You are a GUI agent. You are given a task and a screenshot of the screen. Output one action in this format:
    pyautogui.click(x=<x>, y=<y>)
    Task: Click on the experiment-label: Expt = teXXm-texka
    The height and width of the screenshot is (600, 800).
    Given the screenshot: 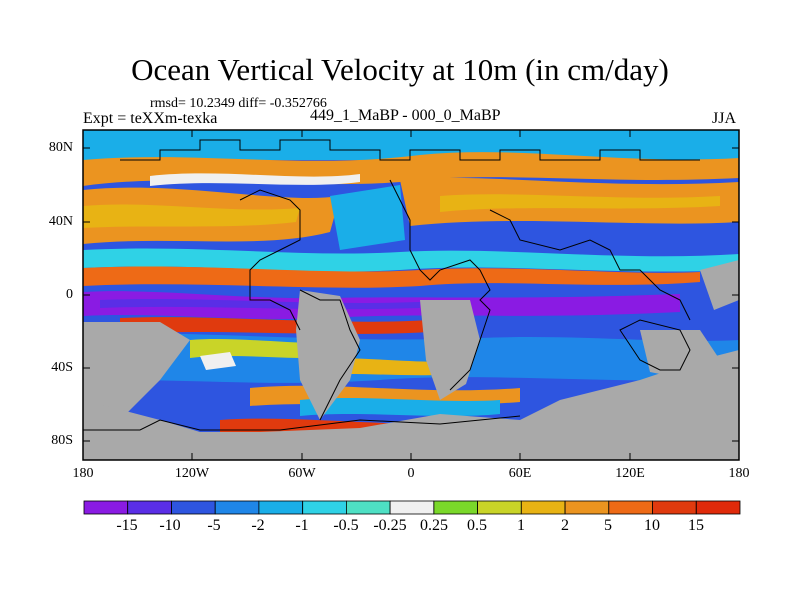 What is the action you would take?
    pyautogui.click(x=150, y=118)
    